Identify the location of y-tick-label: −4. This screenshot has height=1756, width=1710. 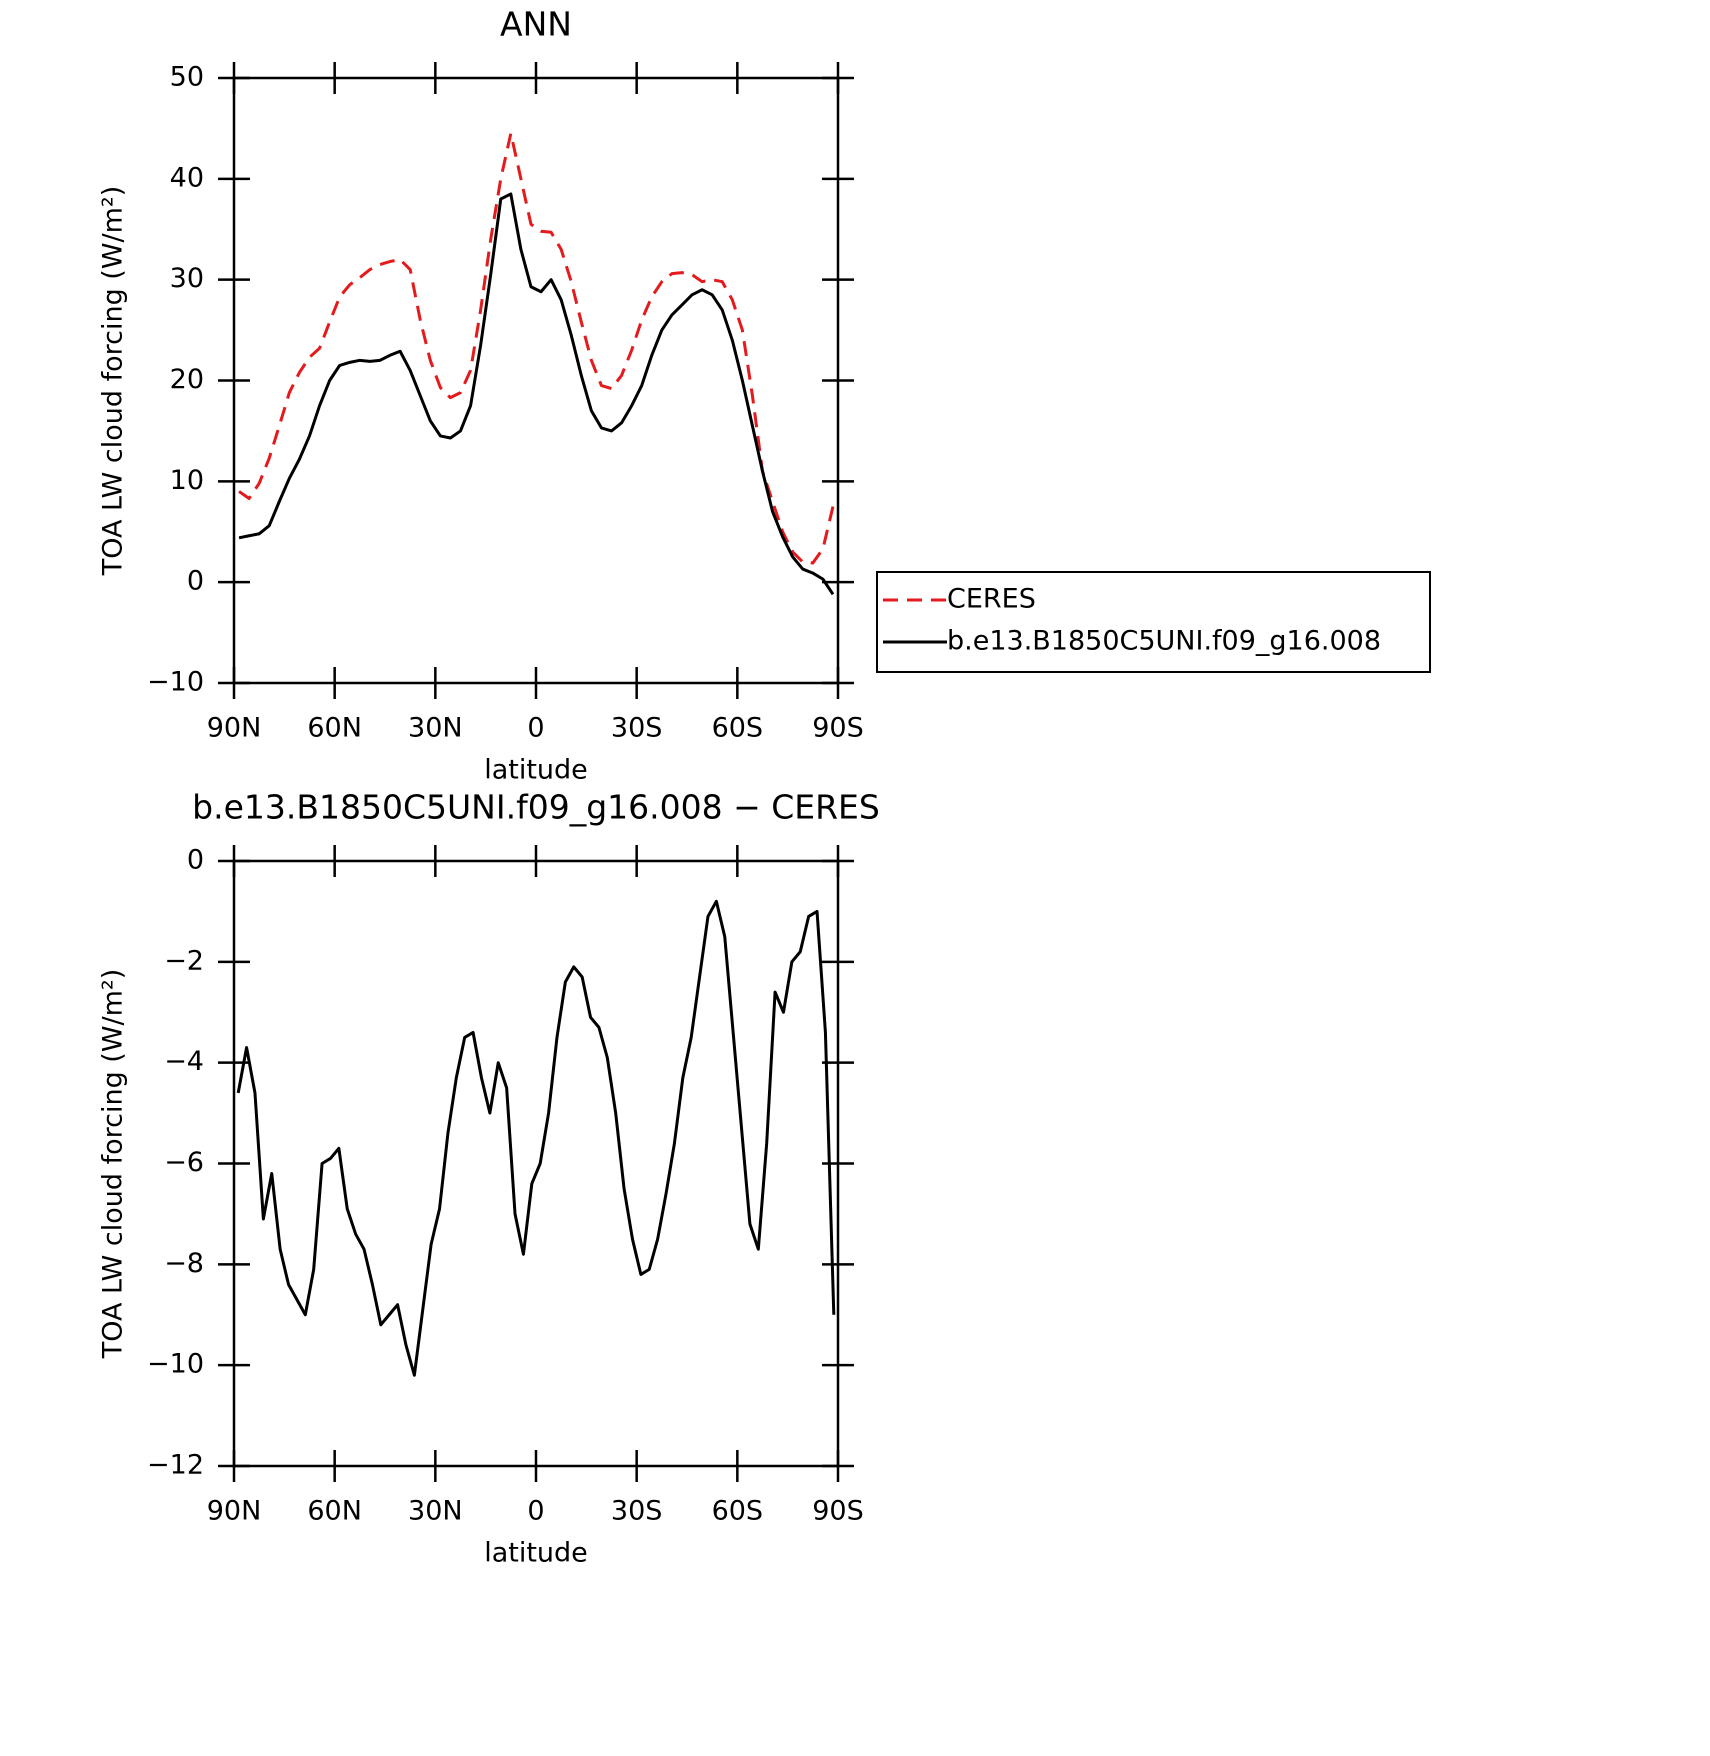
(184, 1061).